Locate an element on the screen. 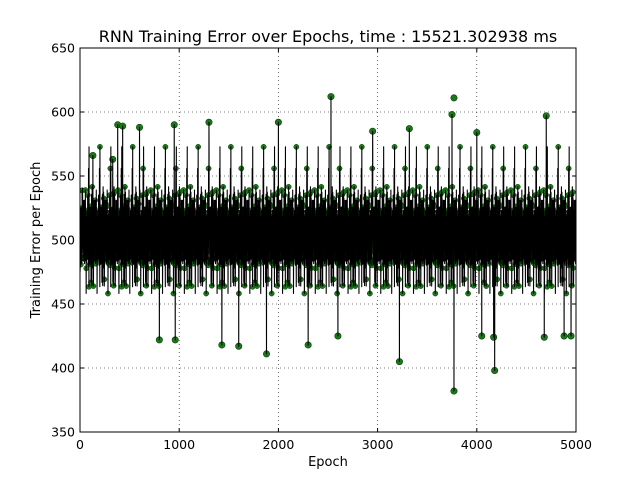  y-tick-label: 550 is located at coordinates (63, 176).